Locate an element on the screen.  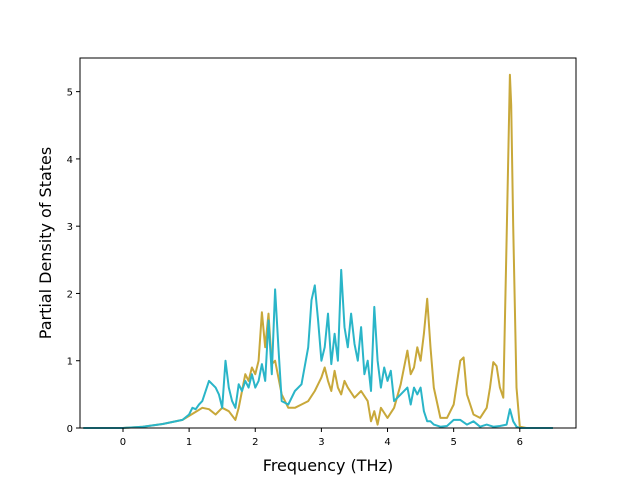
y-axis-ticks: 0 1 2 3 4 5 is located at coordinates (73, 261).